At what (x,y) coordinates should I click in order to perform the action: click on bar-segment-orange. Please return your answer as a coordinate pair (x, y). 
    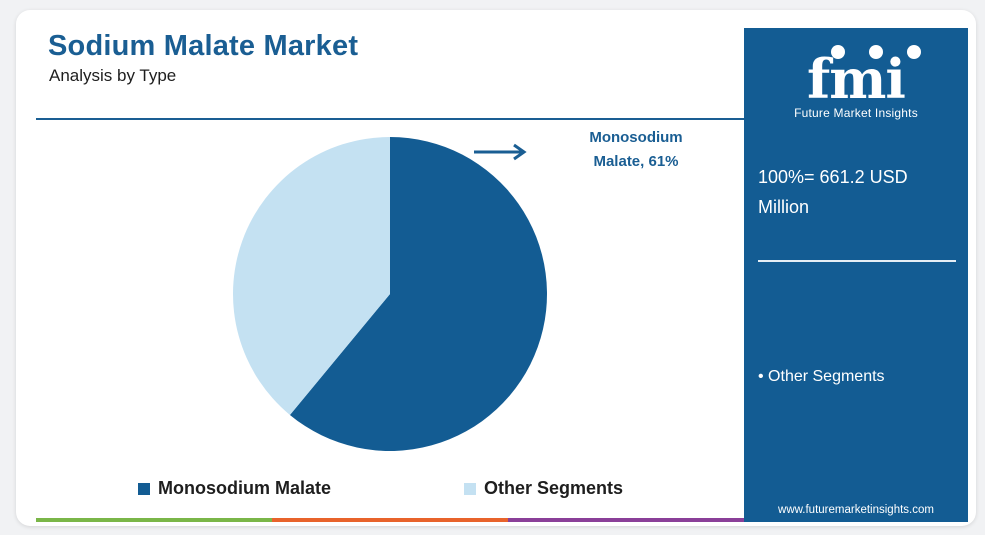
    Looking at the image, I should click on (390, 520).